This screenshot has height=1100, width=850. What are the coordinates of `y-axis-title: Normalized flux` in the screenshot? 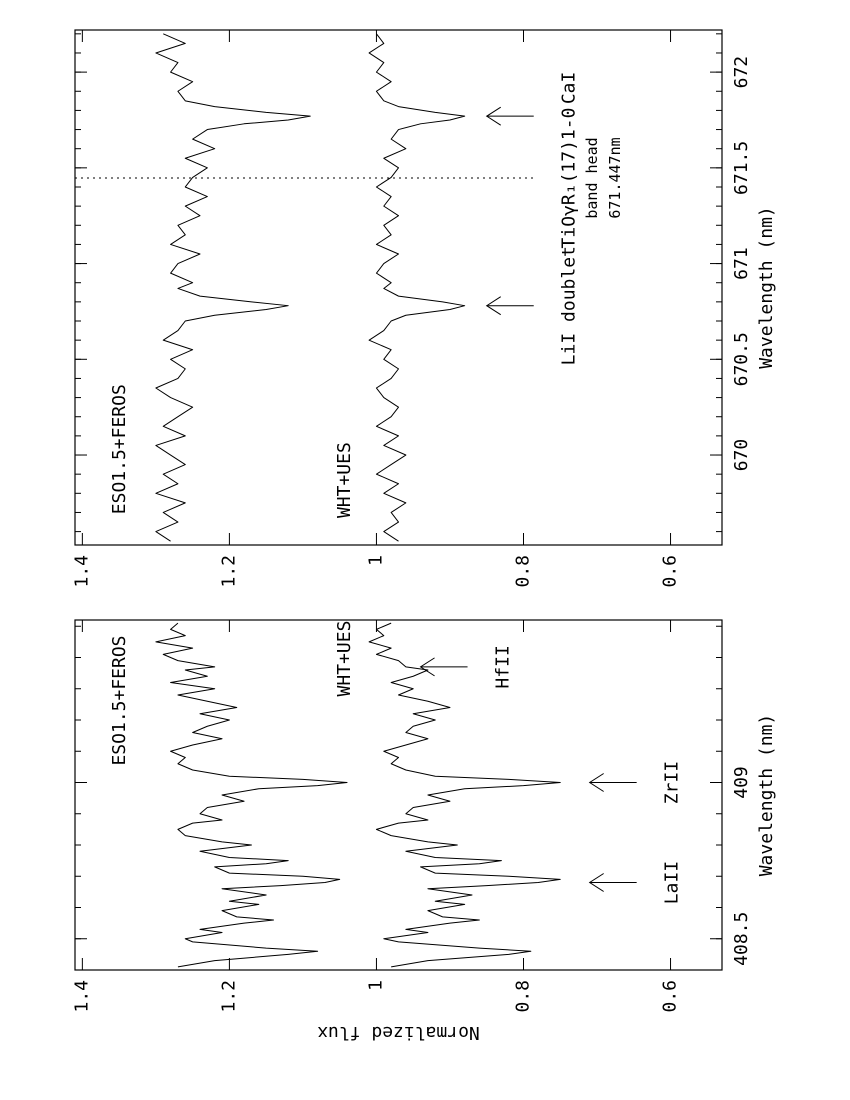 It's located at (398, 1032).